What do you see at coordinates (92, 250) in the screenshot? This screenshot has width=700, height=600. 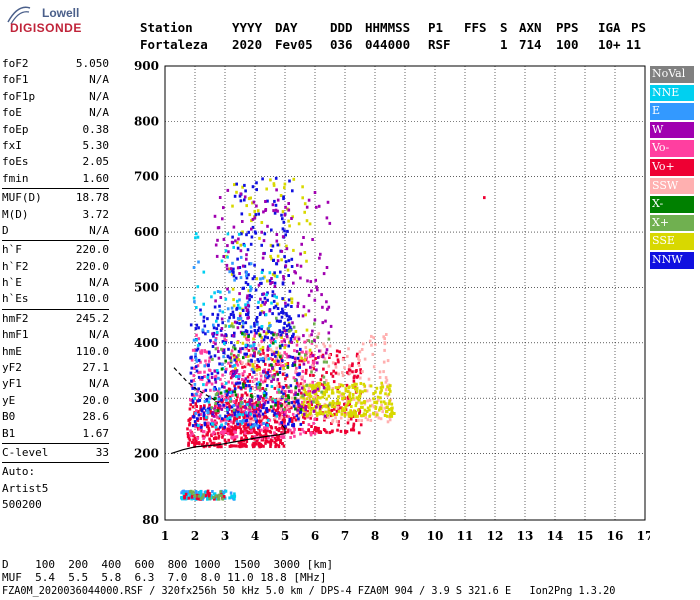 I see `param-value: 220.0` at bounding box center [92, 250].